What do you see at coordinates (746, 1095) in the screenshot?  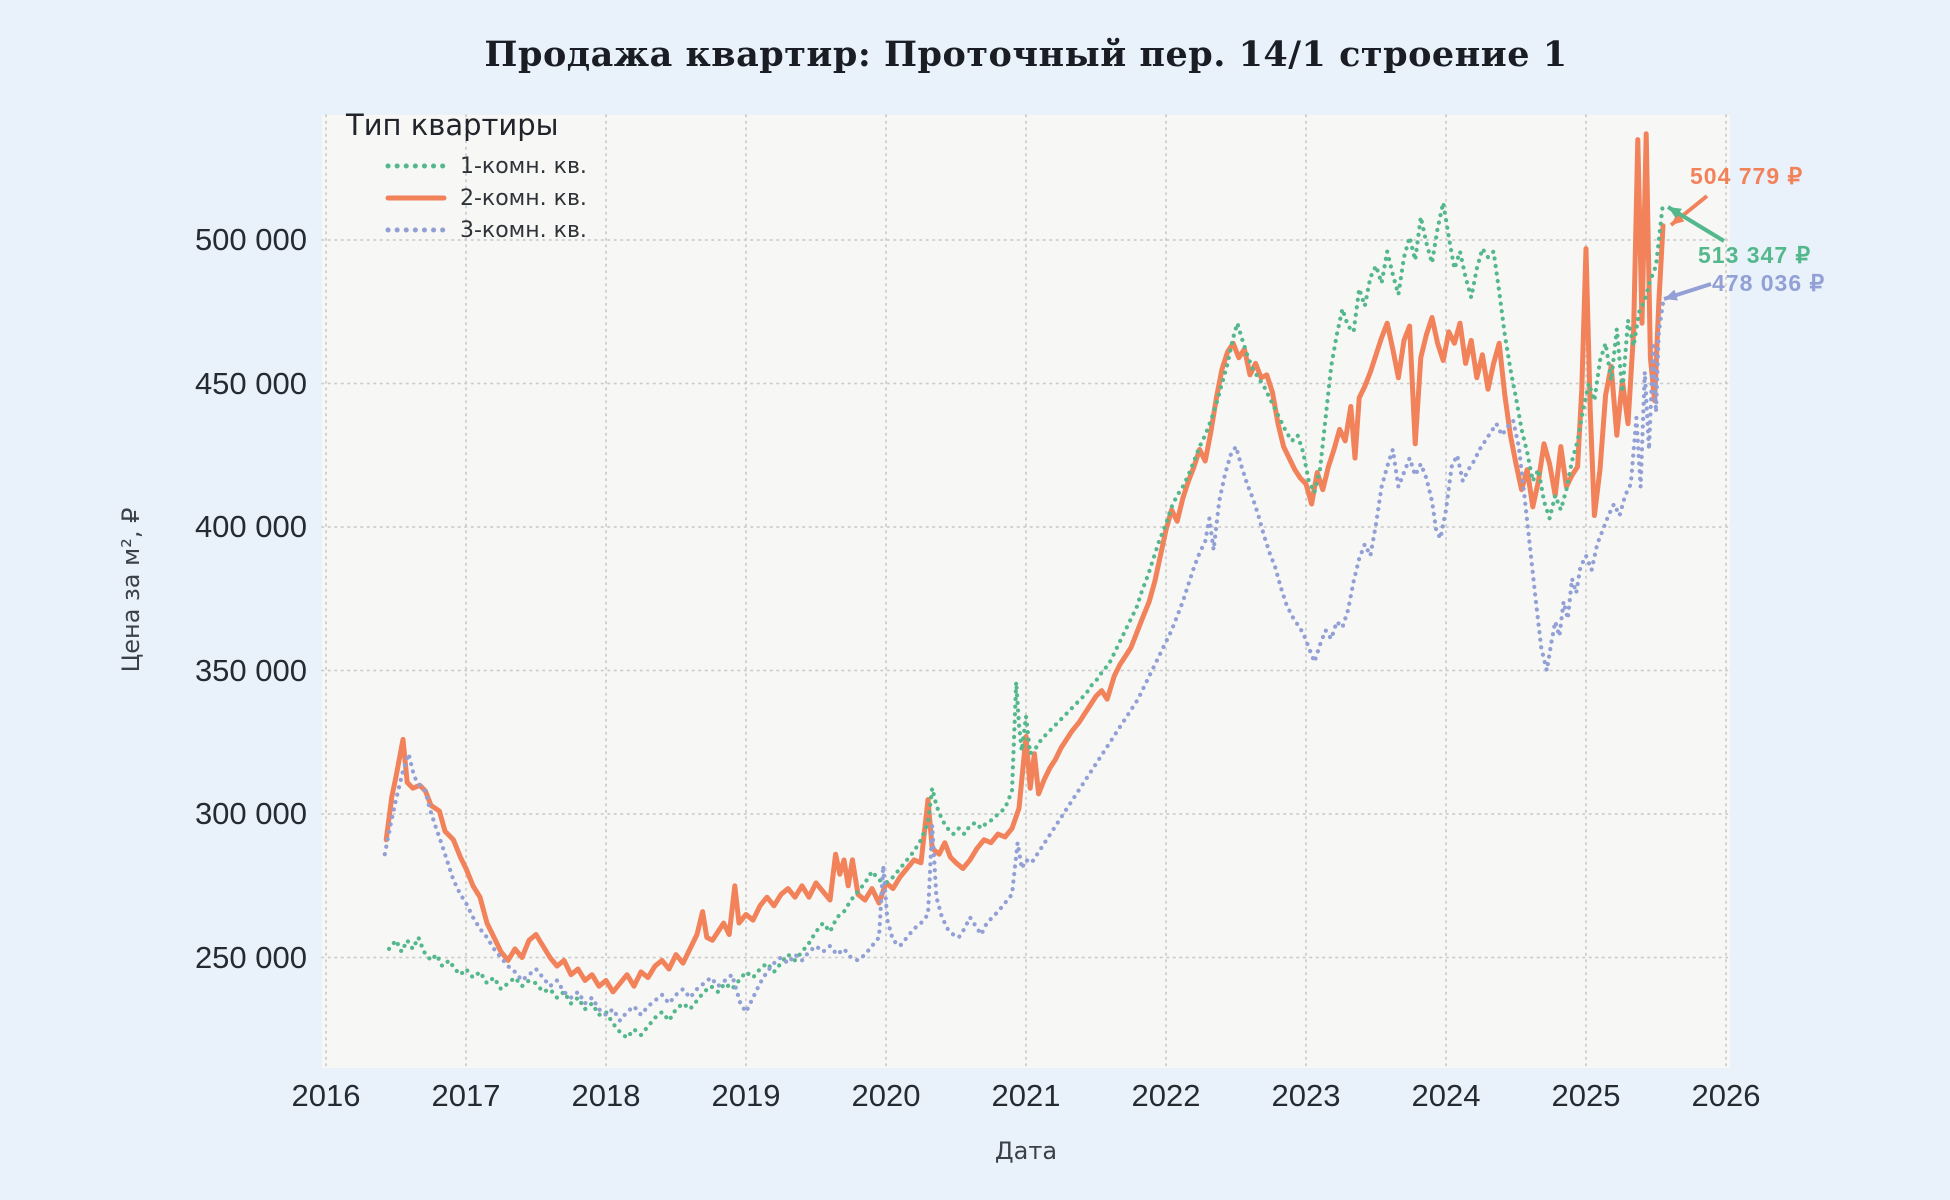 I see `x-tick-2019: 2019` at bounding box center [746, 1095].